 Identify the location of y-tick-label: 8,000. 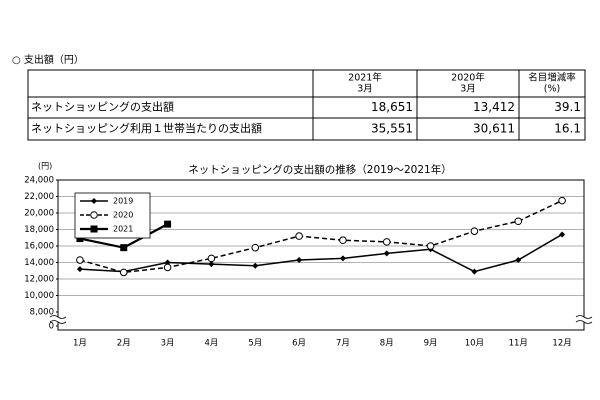
(42, 313).